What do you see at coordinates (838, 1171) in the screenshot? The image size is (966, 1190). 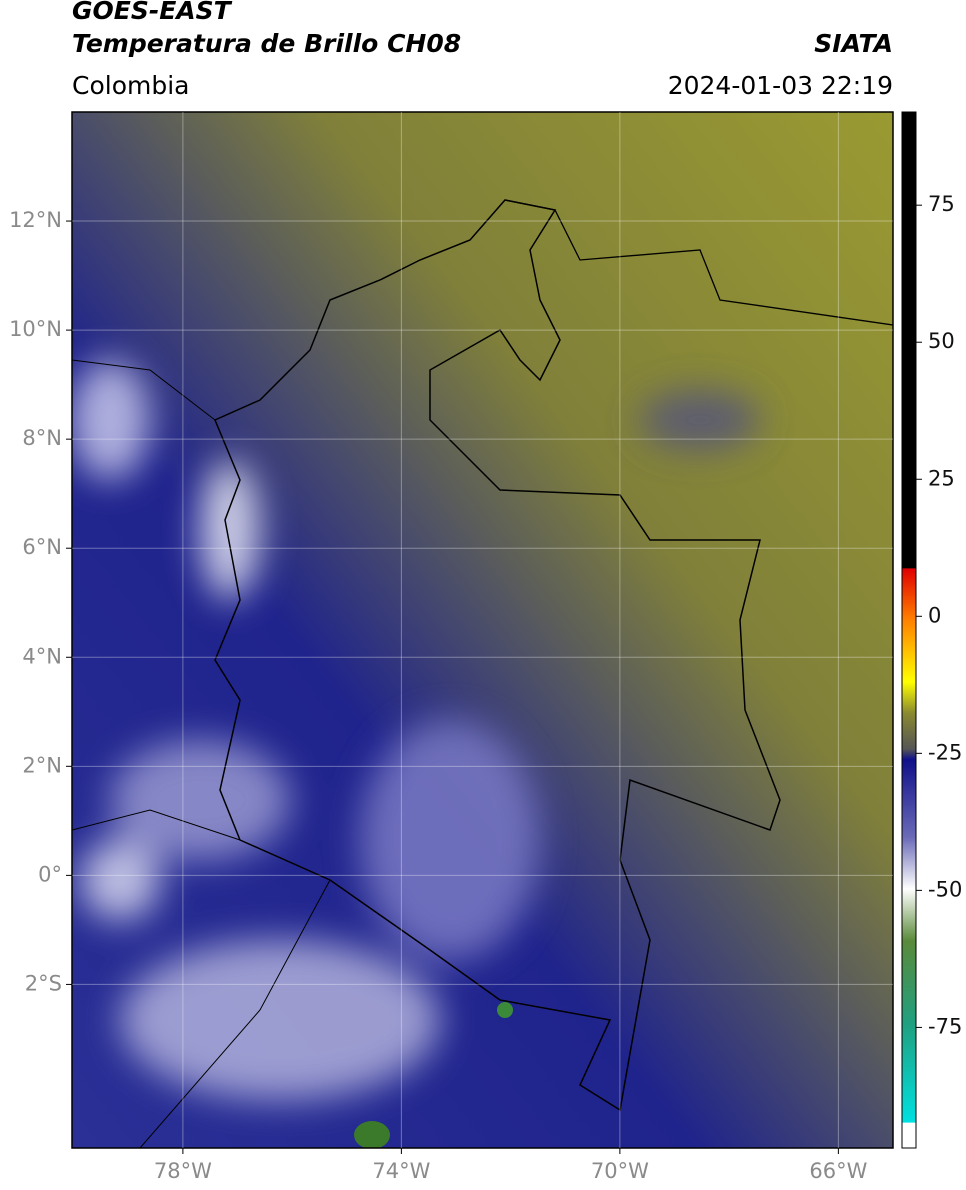 I see `x-tick-label: 66°W` at bounding box center [838, 1171].